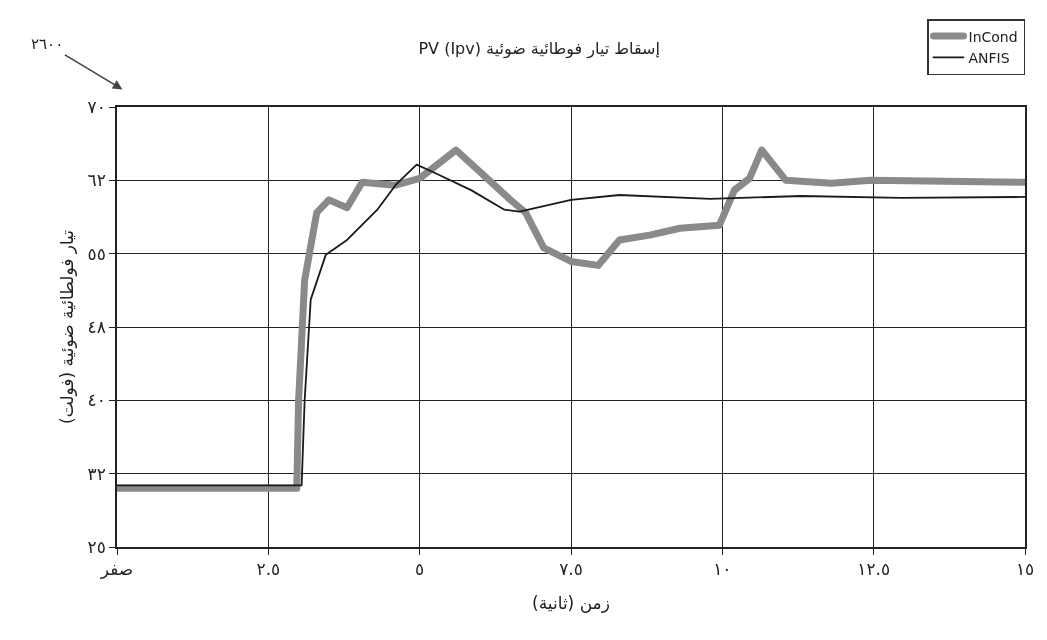  Describe the element at coordinates (874, 569) in the screenshot. I see `x-tick-label: ١٢.٥` at that location.